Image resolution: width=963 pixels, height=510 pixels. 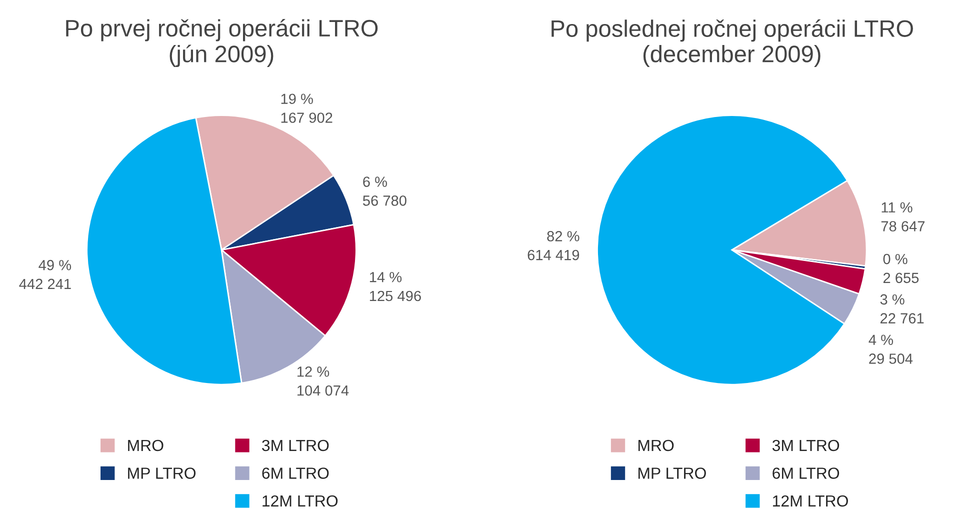 I want to click on chart-title: Po poslednej ročnej operácii LTRO (december 2009), so click(x=732, y=43).